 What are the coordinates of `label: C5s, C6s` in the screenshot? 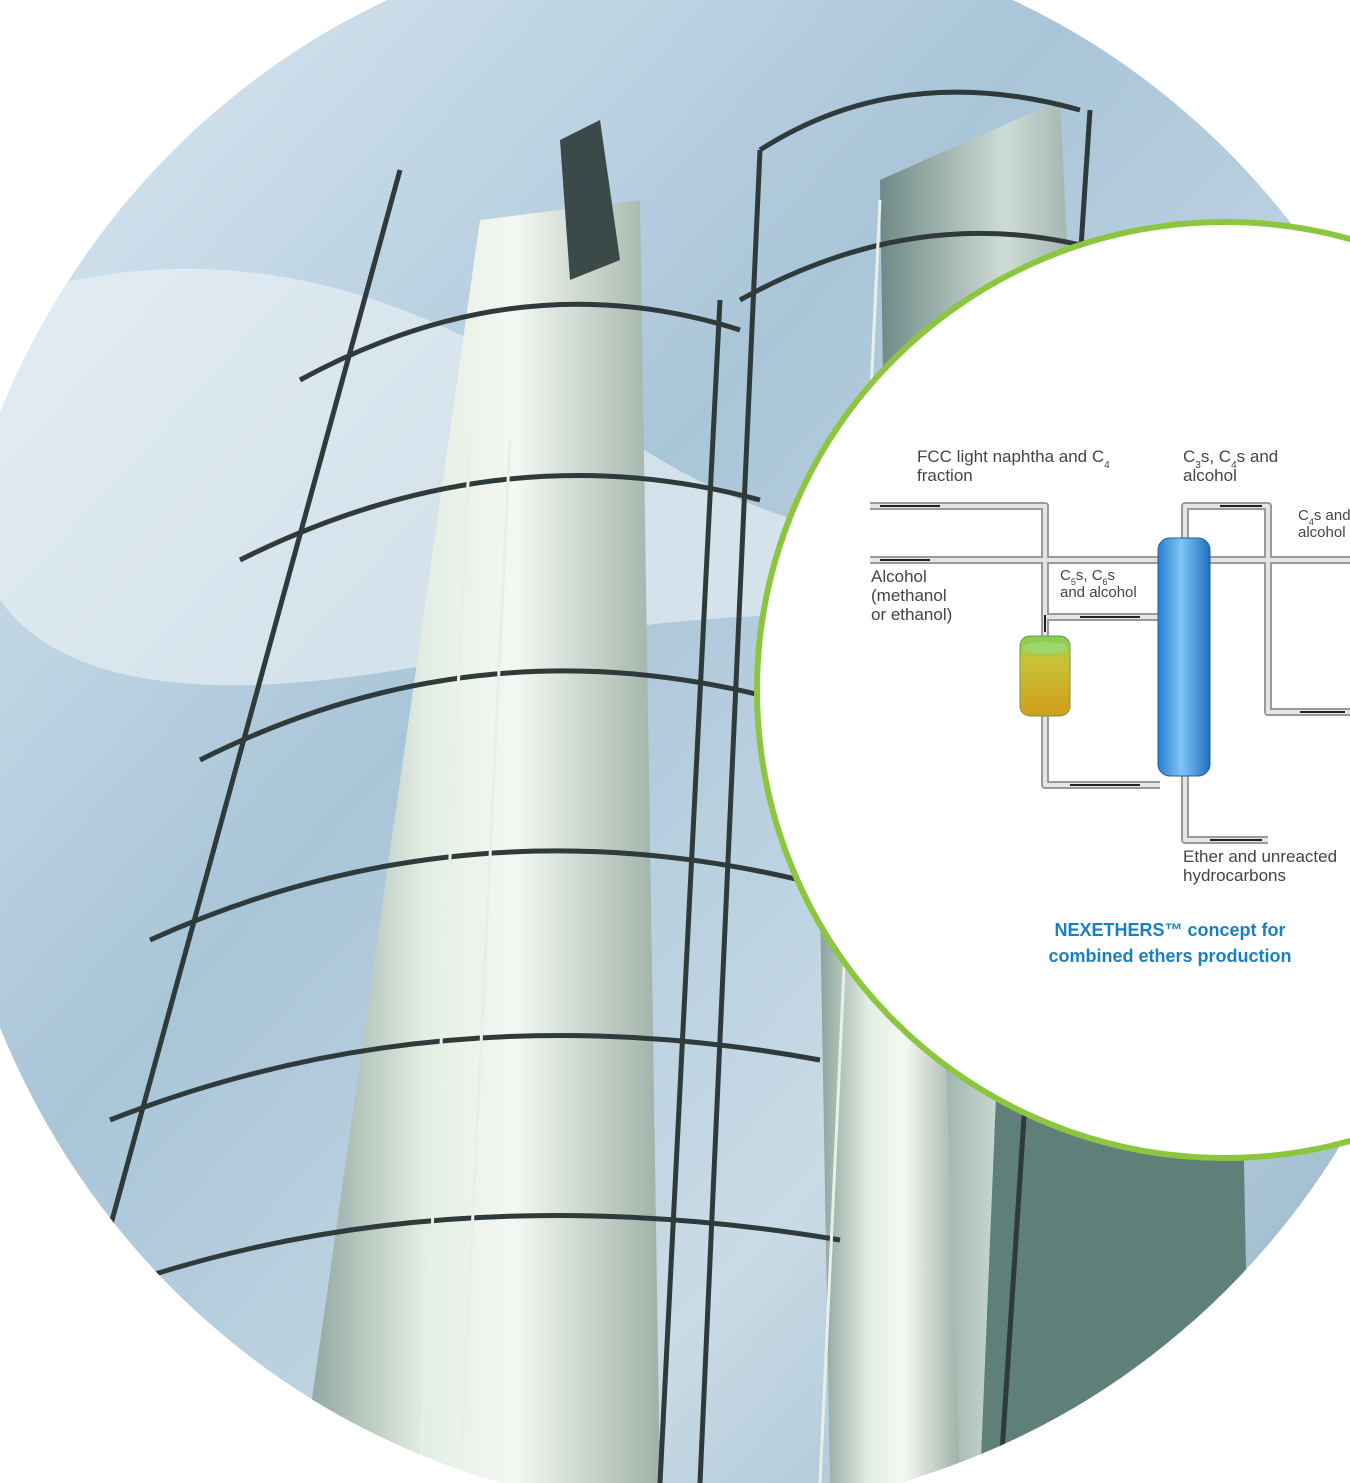 It's located at (1087, 577).